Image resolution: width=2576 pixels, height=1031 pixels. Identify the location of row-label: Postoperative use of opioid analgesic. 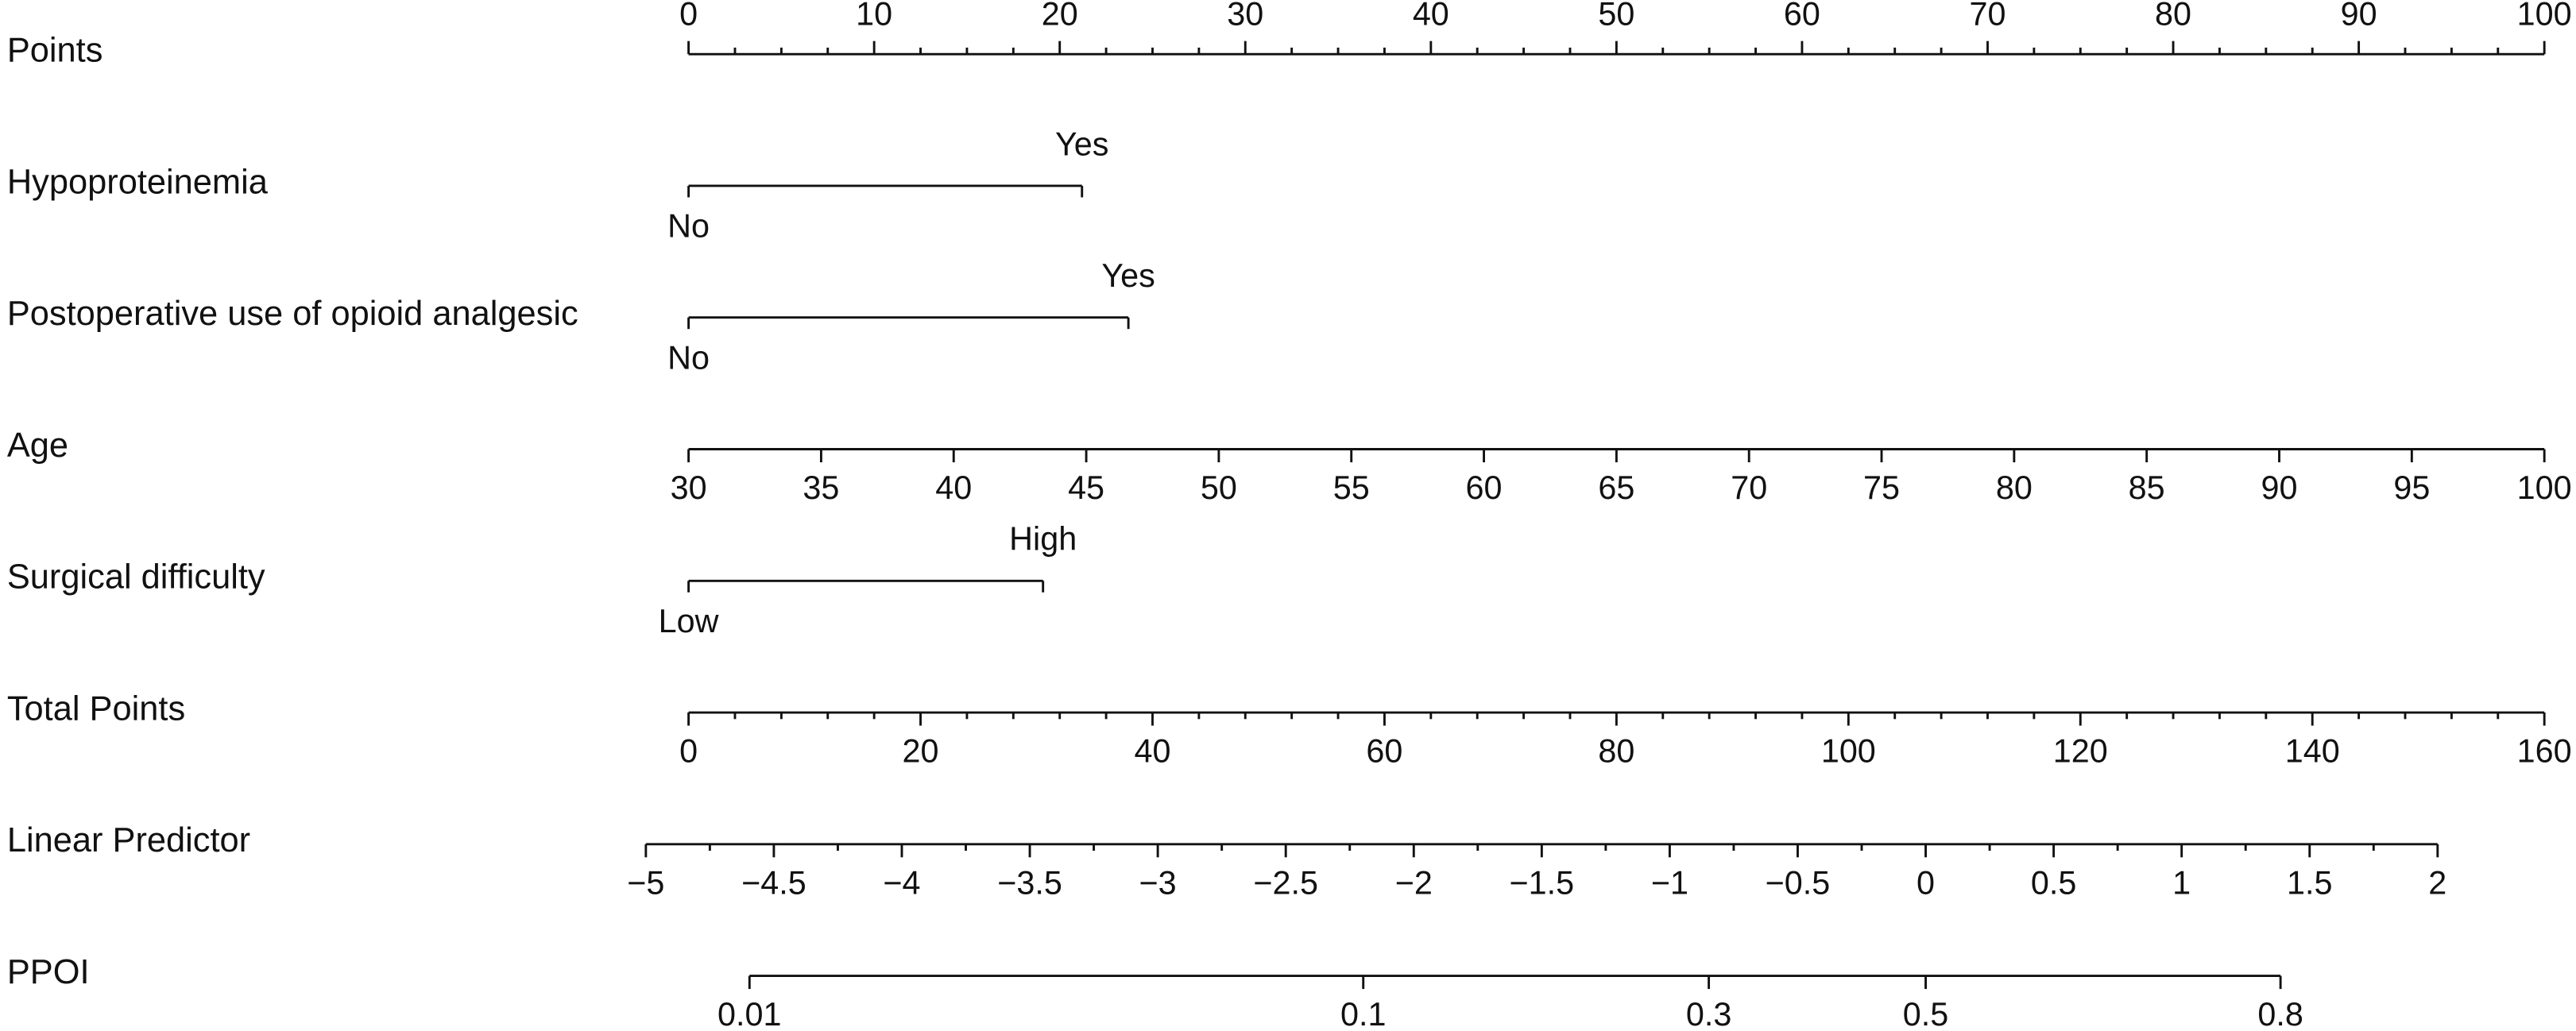
(292, 314).